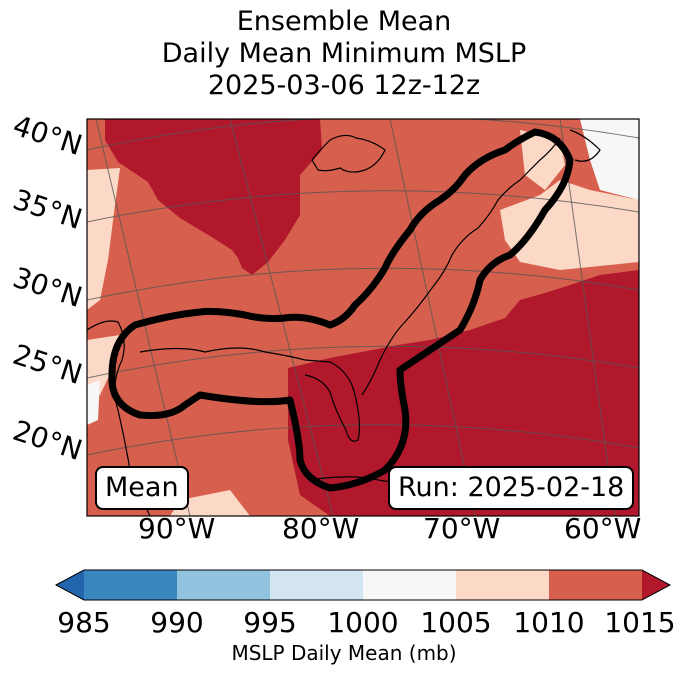 Image resolution: width=688 pixels, height=674 pixels. I want to click on run-date-box: Run: 2025-02-18, so click(511, 488).